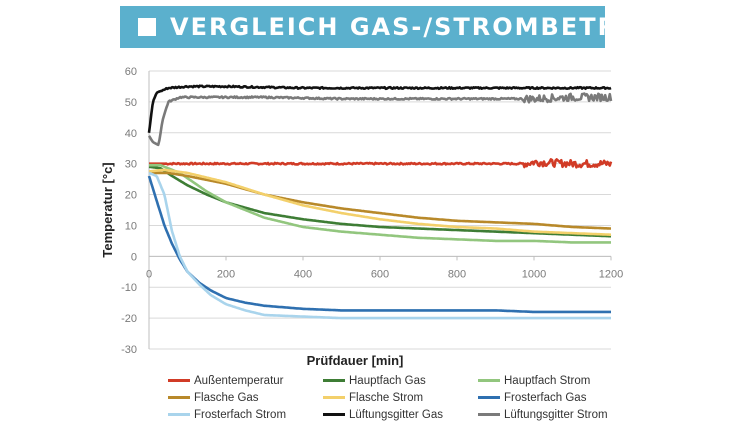 Image resolution: width=750 pixels, height=423 pixels. Describe the element at coordinates (131, 165) in the screenshot. I see `y-tick-label: 30` at that location.